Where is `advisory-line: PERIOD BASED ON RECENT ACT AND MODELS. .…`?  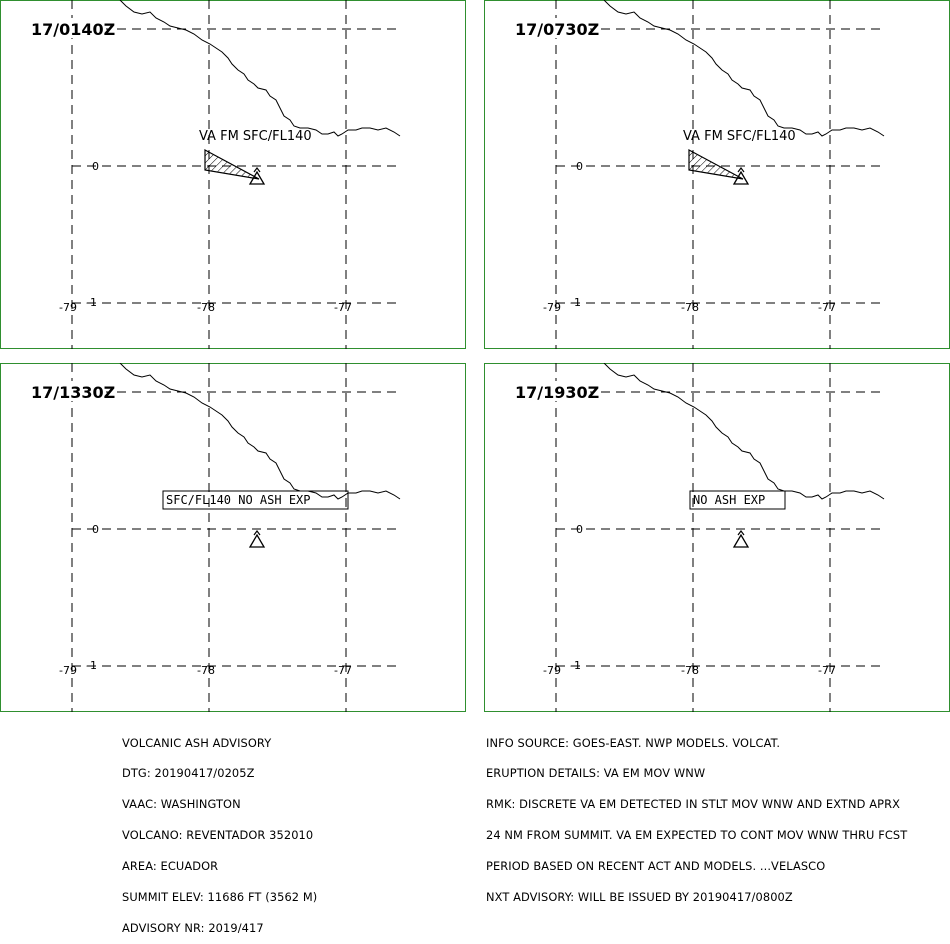 advisory-line: PERIOD BASED ON RECENT ACT AND MODELS. .… is located at coordinates (656, 866).